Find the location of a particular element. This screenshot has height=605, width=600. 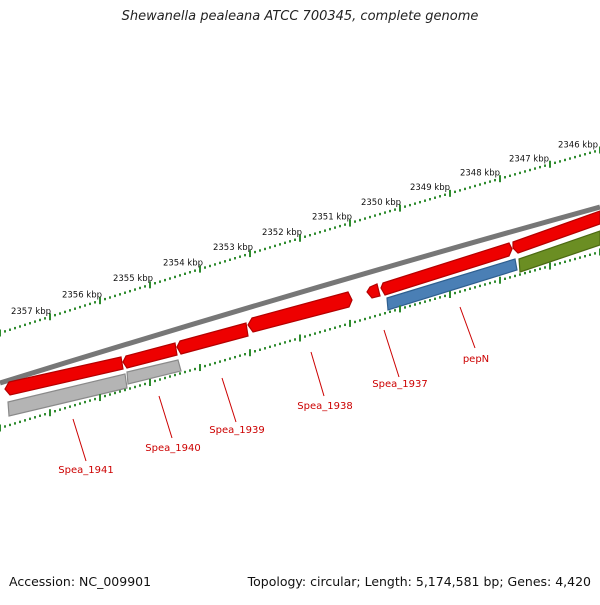

kbp-label: 2352 kbp is located at coordinates (282, 233).